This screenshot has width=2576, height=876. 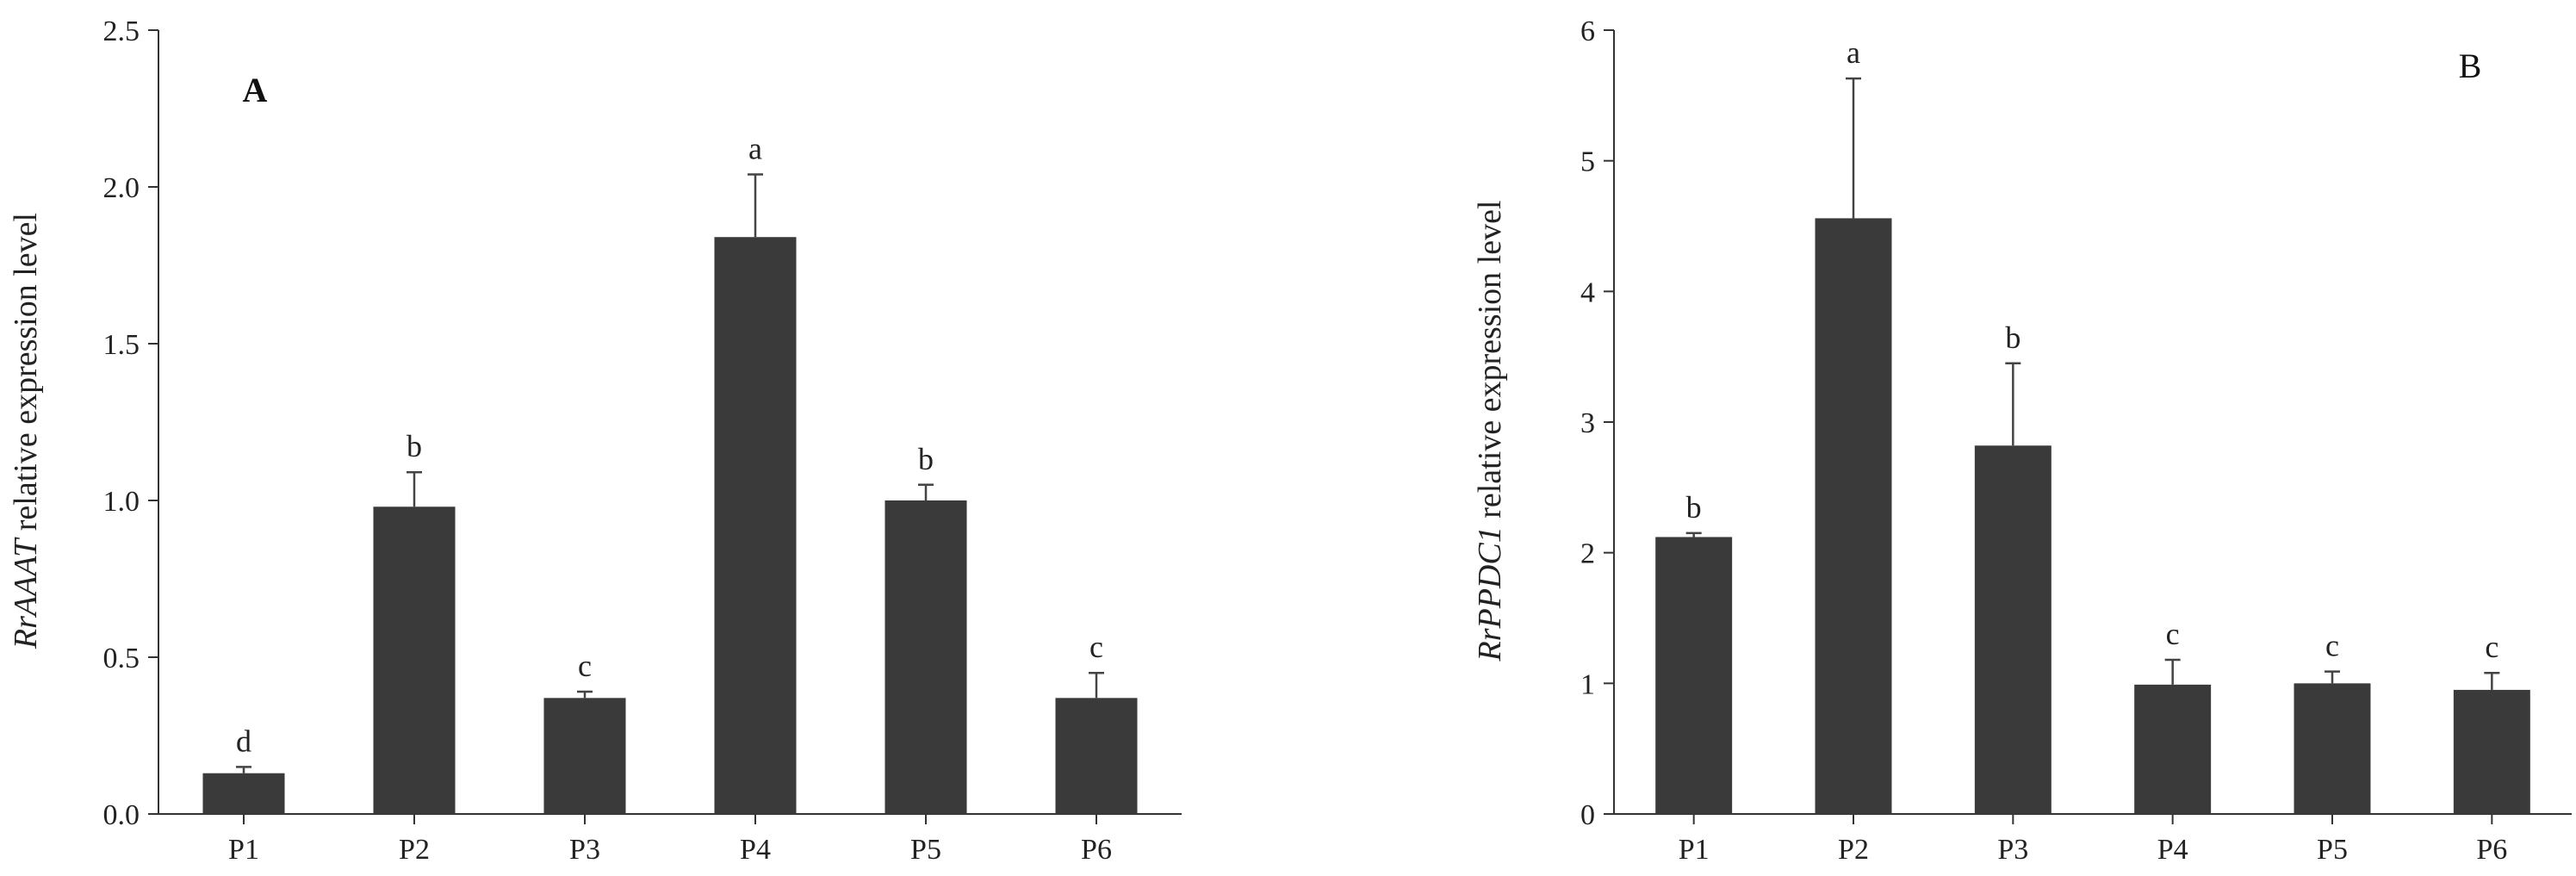 I want to click on x-tick-label-b: P4, so click(x=2172, y=850).